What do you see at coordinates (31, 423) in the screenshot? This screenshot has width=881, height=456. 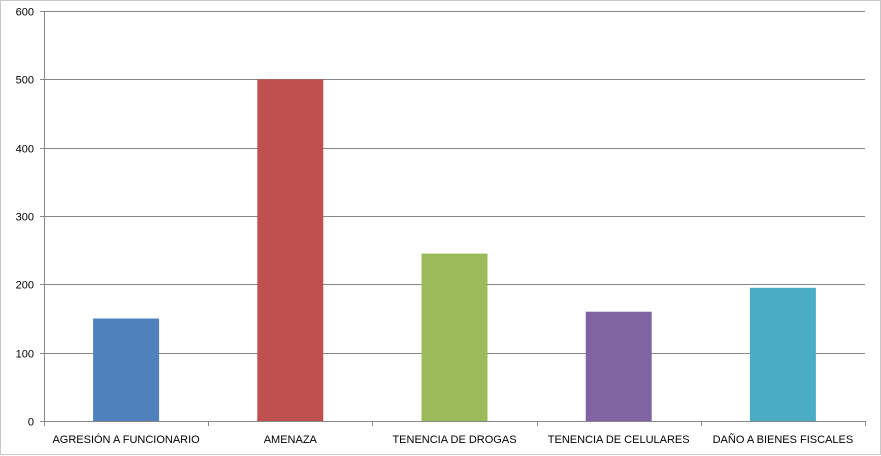 I see `y-tick-label: 0` at bounding box center [31, 423].